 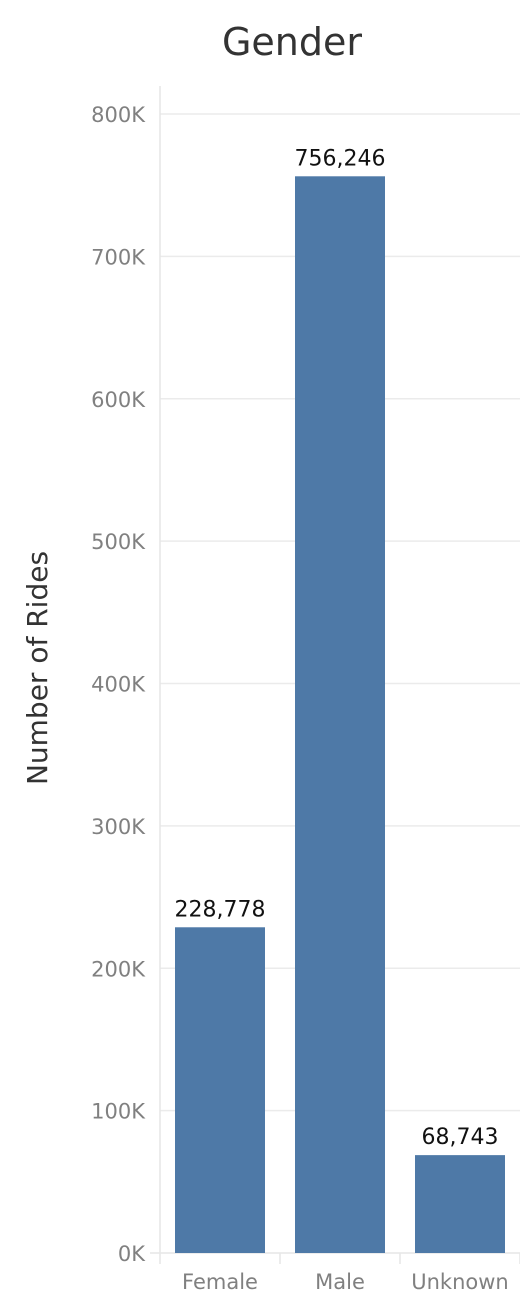 What do you see at coordinates (132, 1254) in the screenshot?
I see `y-tick-label: 0K` at bounding box center [132, 1254].